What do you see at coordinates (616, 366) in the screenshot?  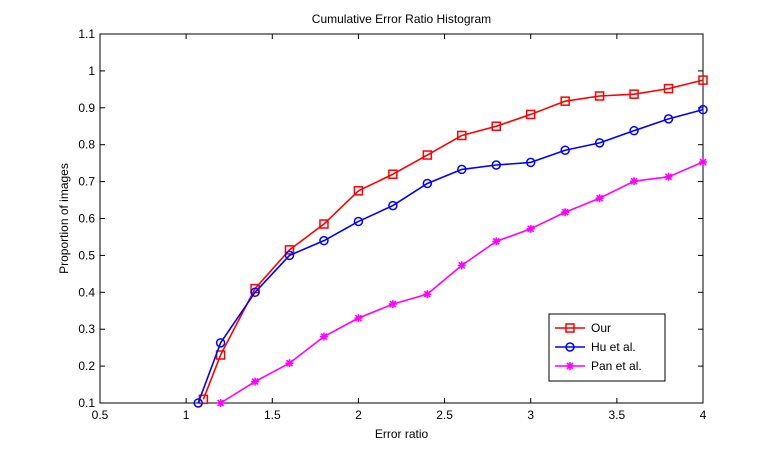 I see `legend-label: Pan et al.` at bounding box center [616, 366].